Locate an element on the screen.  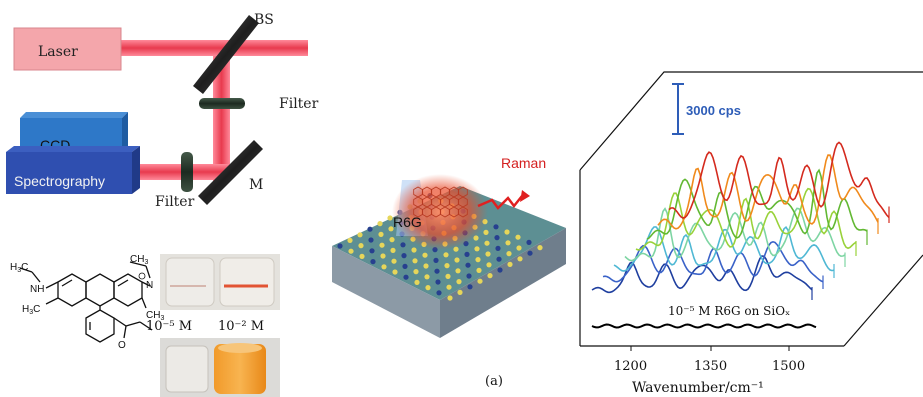
laser-box is located at coordinates (67, 49).